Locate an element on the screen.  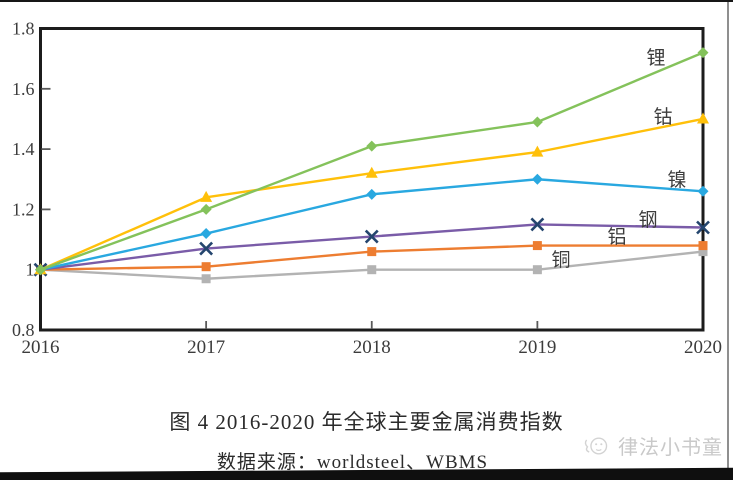
top-border-line is located at coordinates (366, 1).